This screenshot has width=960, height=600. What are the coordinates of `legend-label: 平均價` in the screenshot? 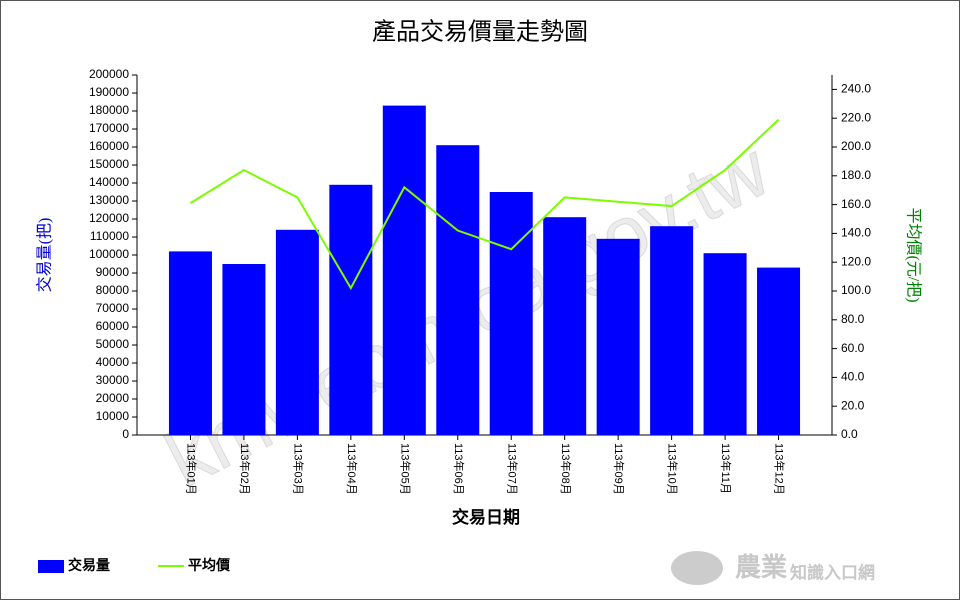 It's located at (209, 565).